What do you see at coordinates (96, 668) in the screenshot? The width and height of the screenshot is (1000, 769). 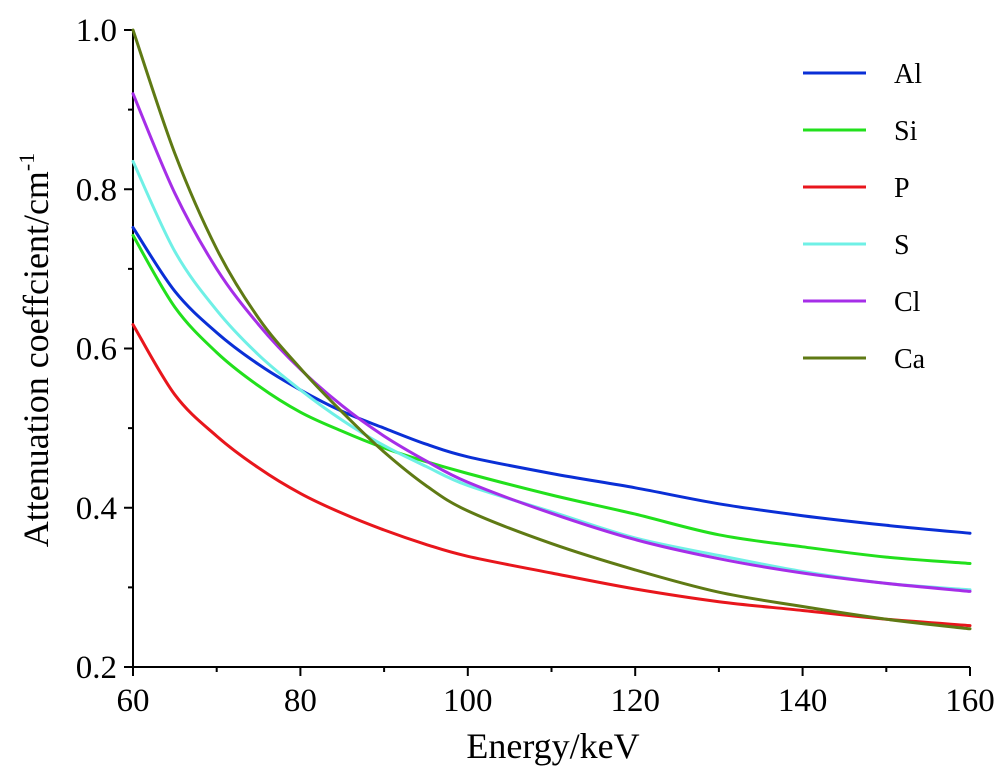 I see `y-tick-label: 0.2` at bounding box center [96, 668].